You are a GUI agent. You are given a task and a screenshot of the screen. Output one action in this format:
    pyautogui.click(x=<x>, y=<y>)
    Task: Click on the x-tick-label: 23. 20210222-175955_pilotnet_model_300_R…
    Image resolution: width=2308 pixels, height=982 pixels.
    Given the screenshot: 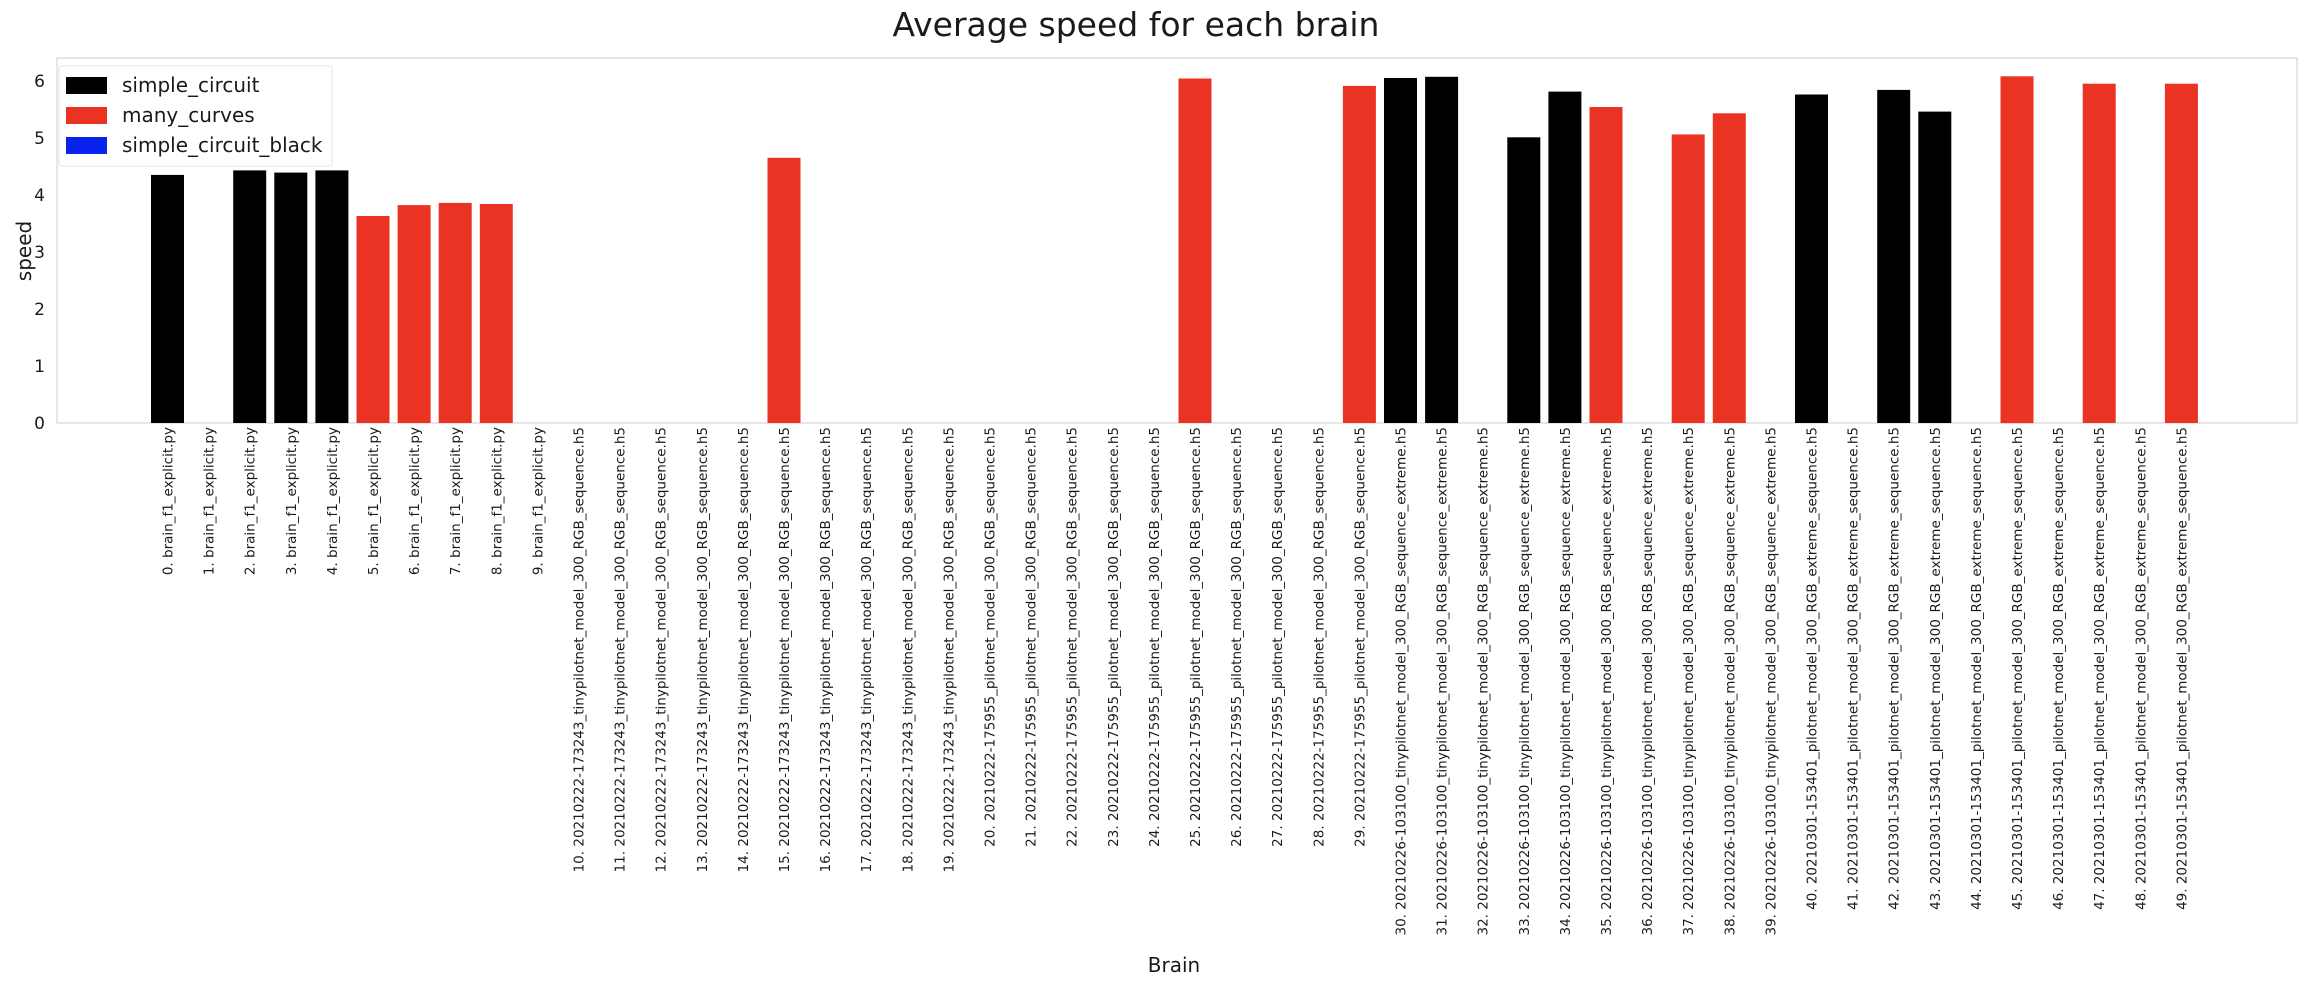 What is the action you would take?
    pyautogui.click(x=1114, y=637)
    